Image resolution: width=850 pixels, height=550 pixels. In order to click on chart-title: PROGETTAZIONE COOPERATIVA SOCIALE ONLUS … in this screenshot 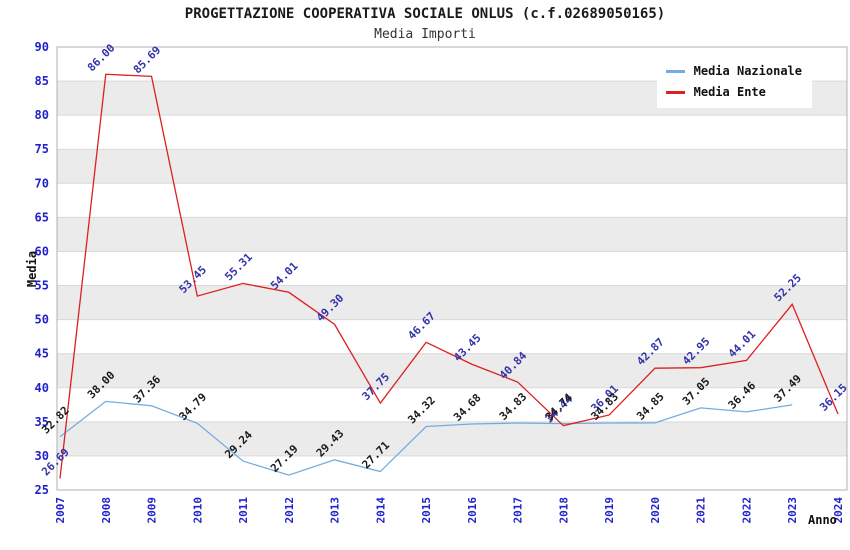, I will do `click(425, 14)`.